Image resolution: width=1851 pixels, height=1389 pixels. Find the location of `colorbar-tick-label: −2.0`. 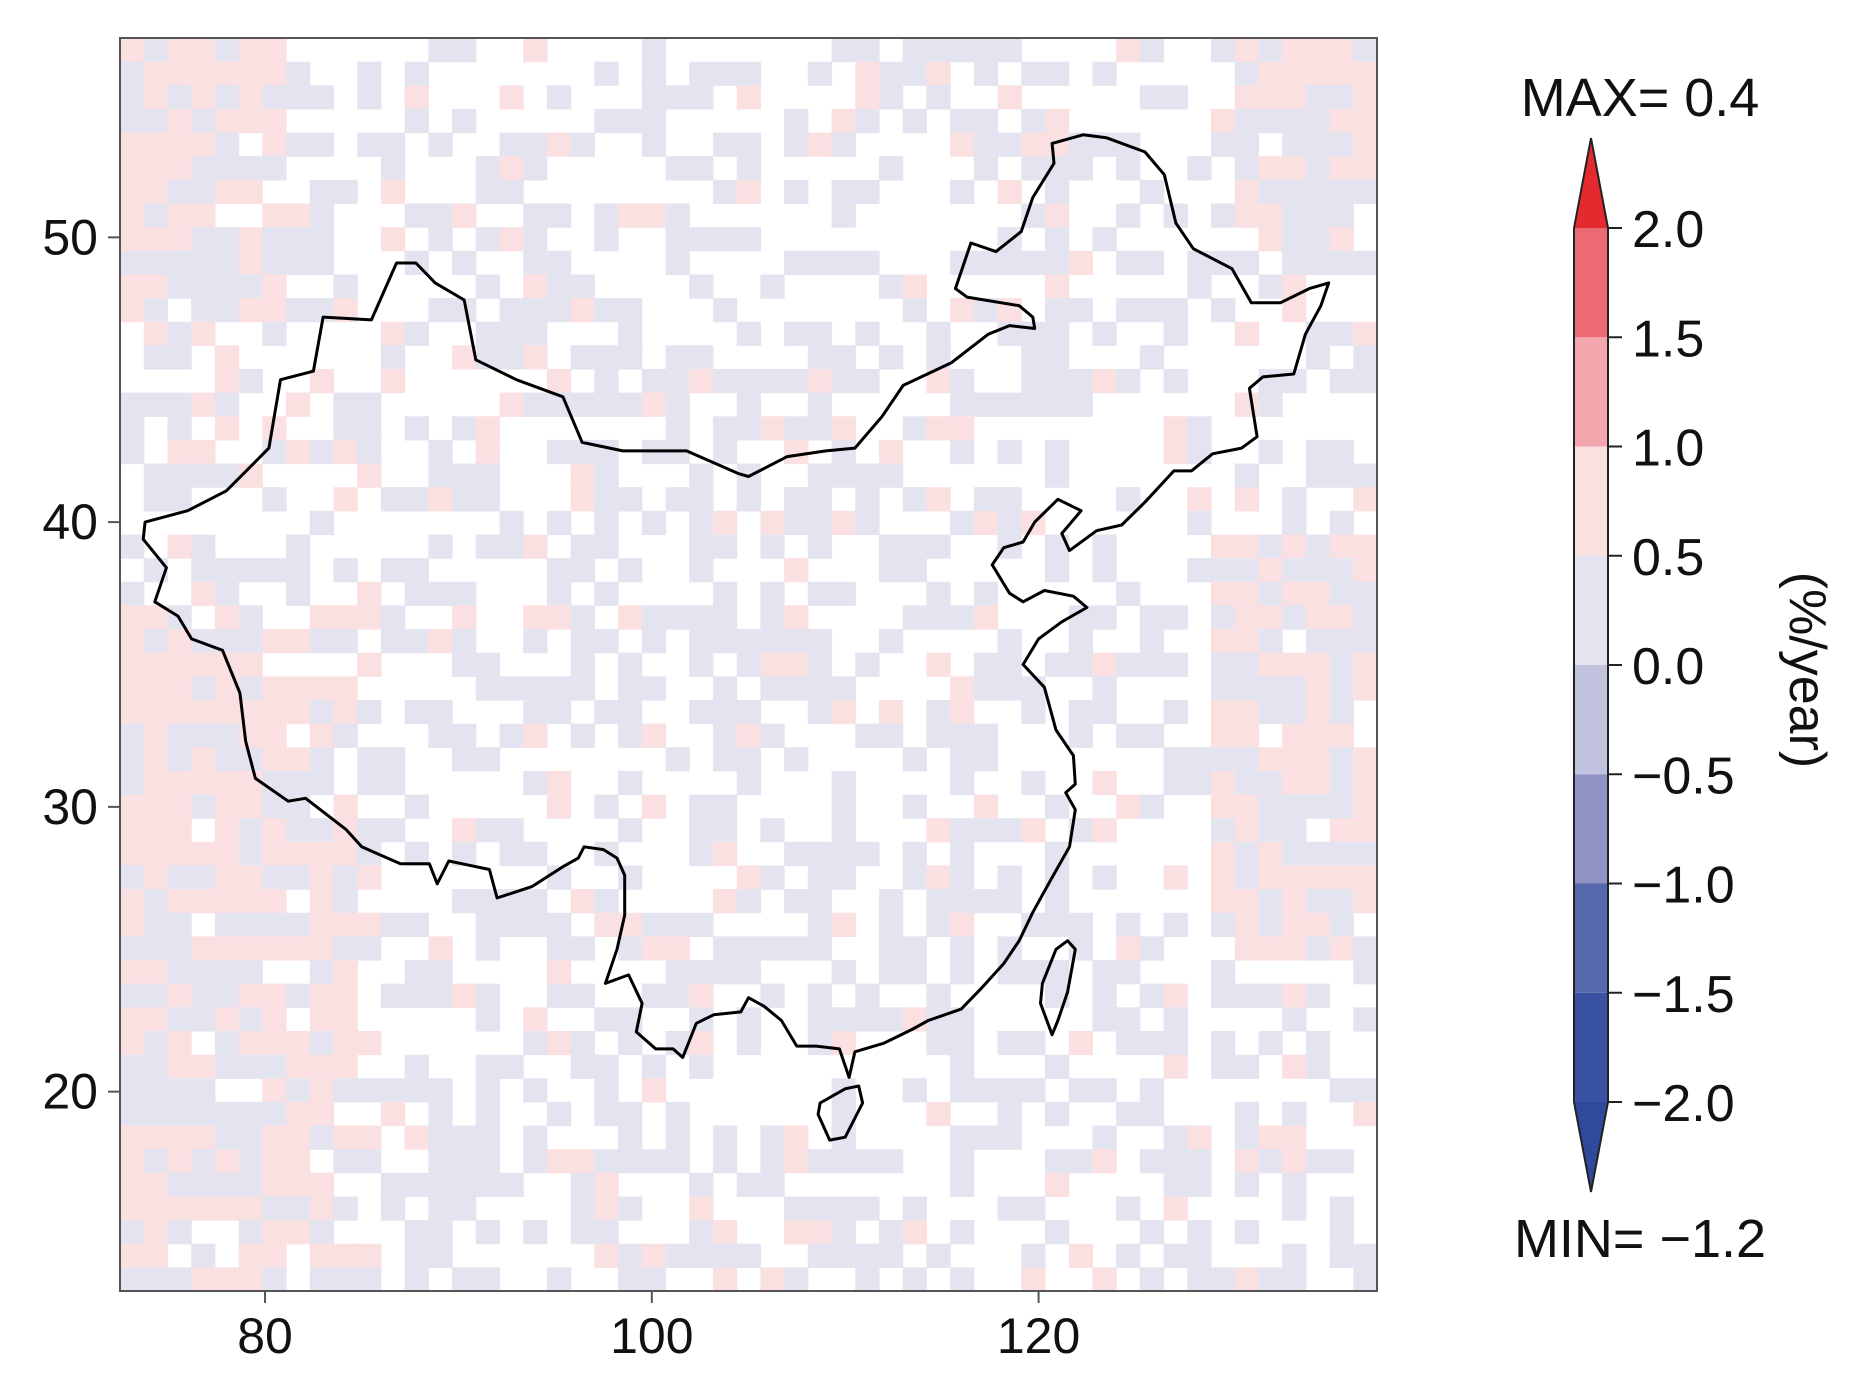

colorbar-tick-label: −2.0 is located at coordinates (1683, 1104).